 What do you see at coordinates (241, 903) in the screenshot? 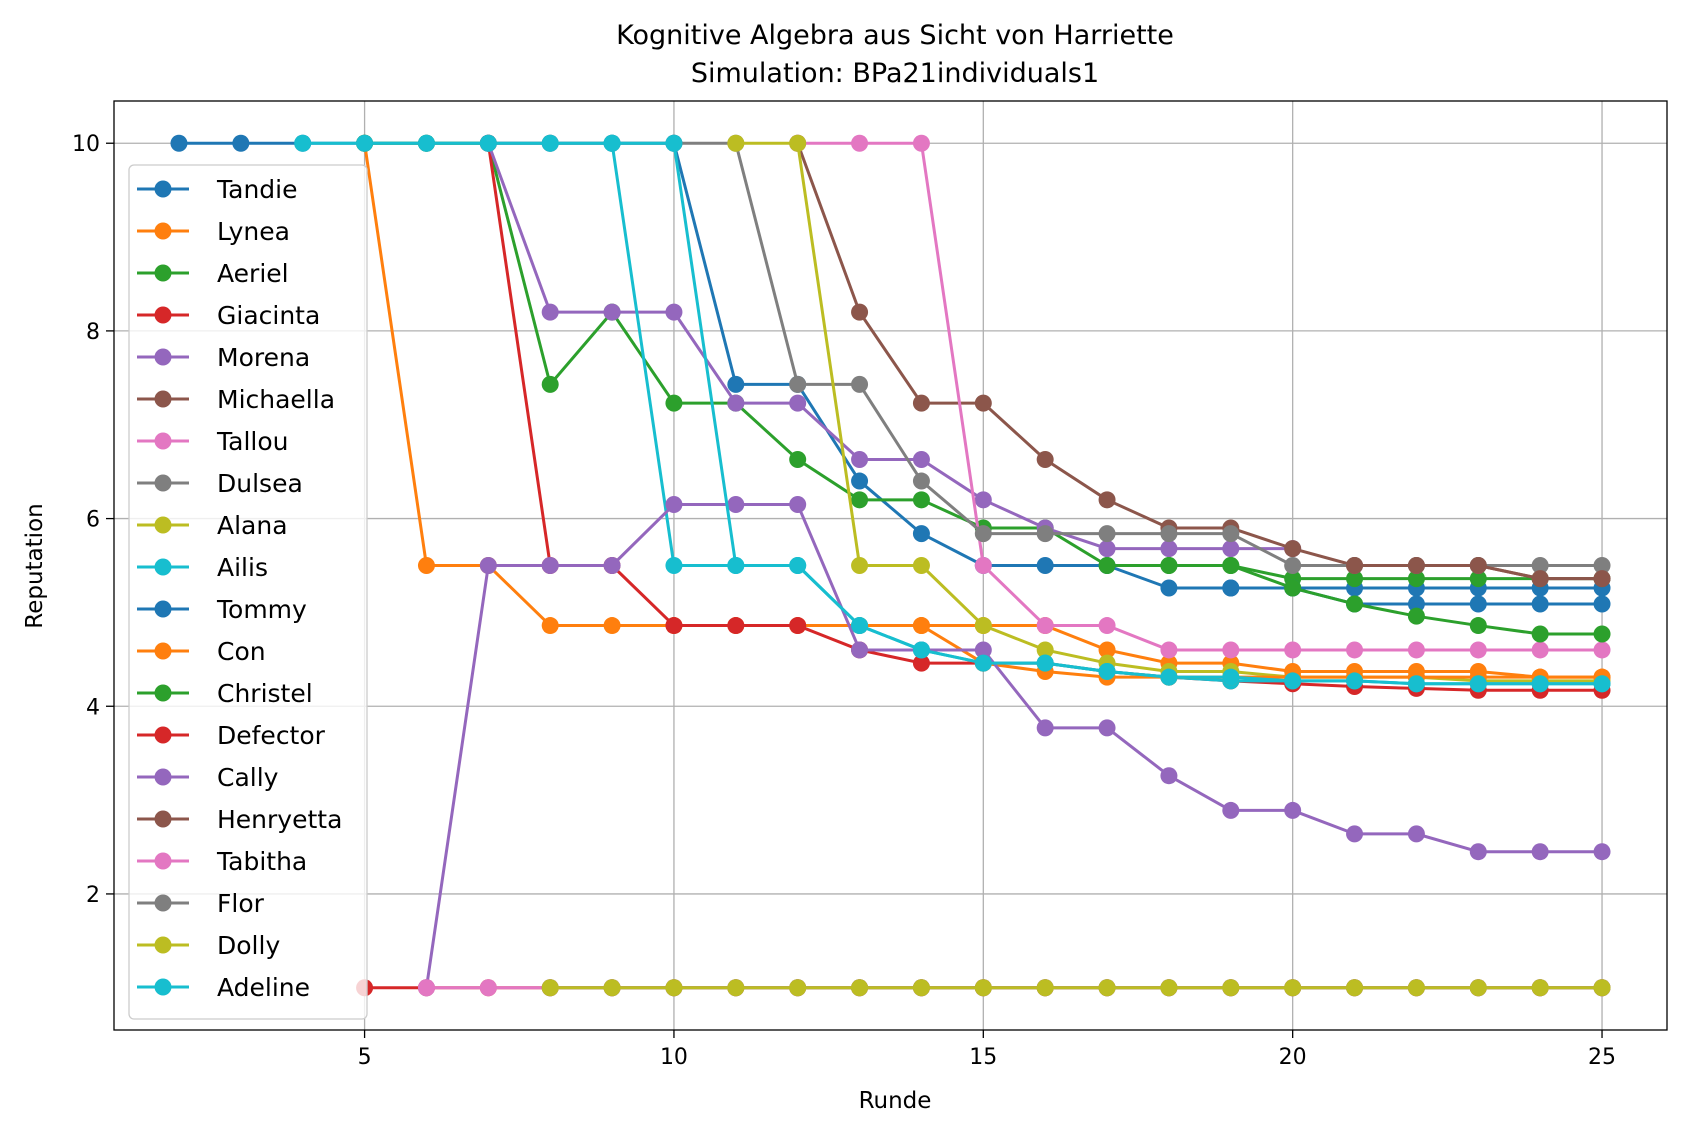
I see `legend-label: Flor` at bounding box center [241, 903].